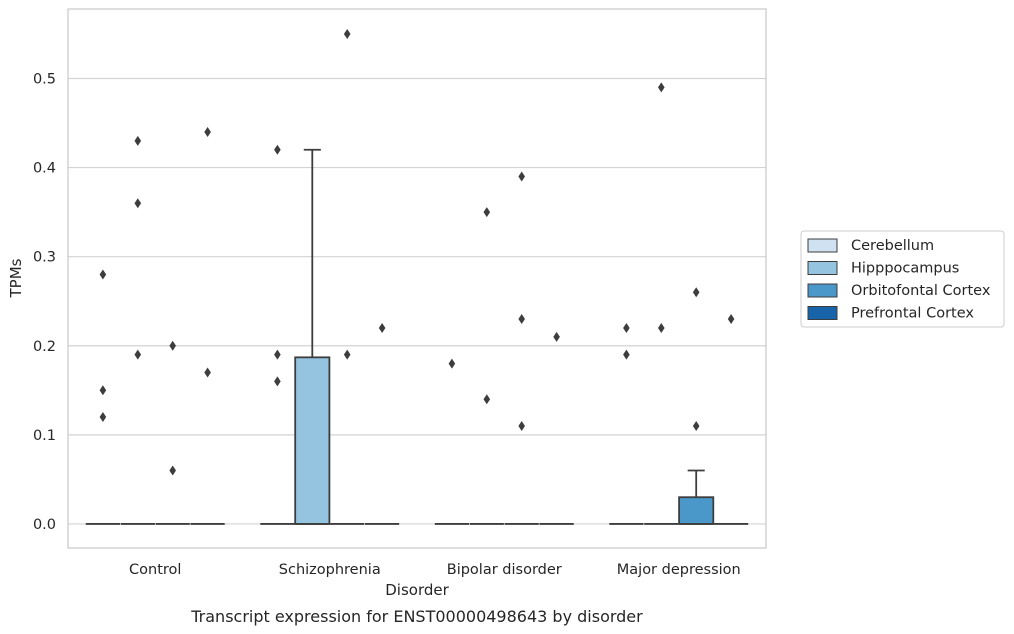  Describe the element at coordinates (921, 291) in the screenshot. I see `legend-label: Orbitofontal Cortex` at that location.